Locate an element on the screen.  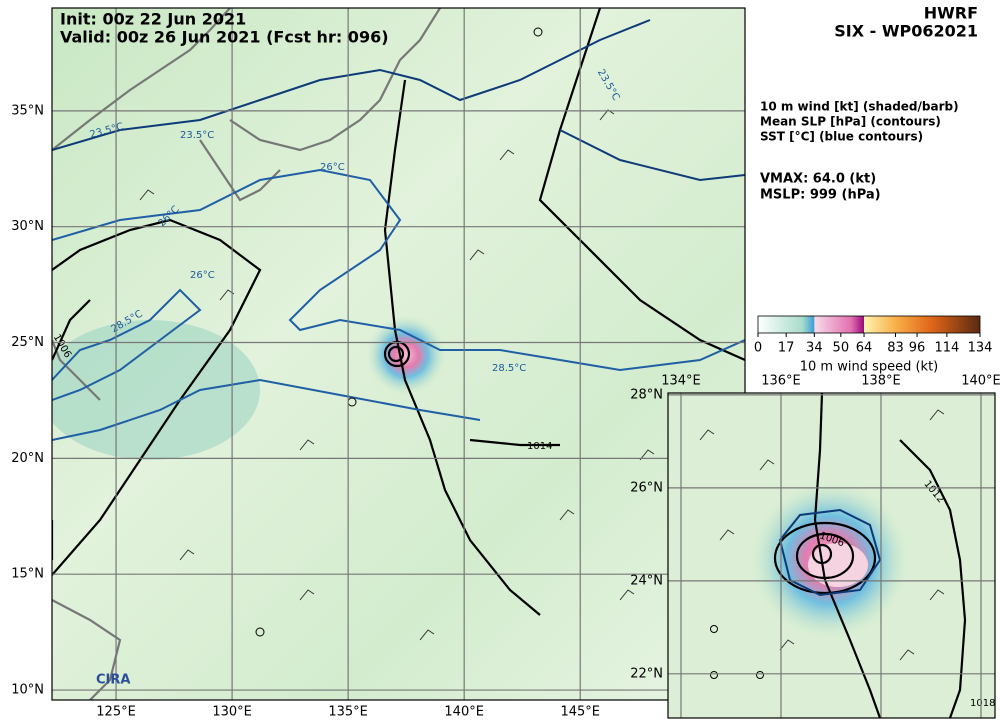
grid is located at coordinates (831, 555).